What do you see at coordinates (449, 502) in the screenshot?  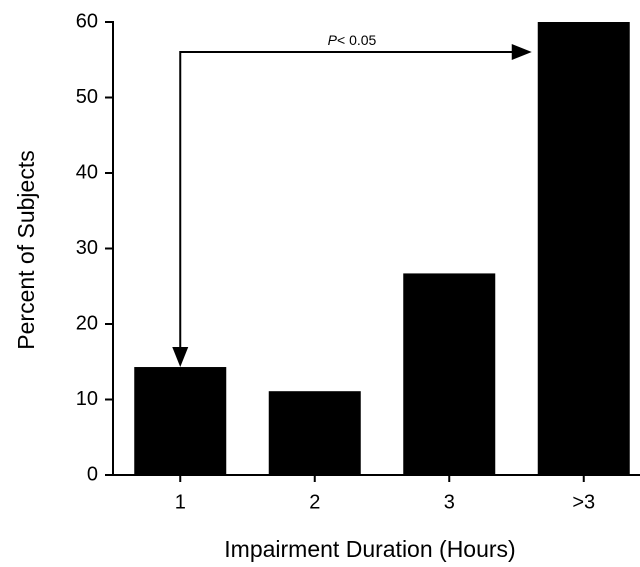 I see `x-tick-label: 3` at bounding box center [449, 502].